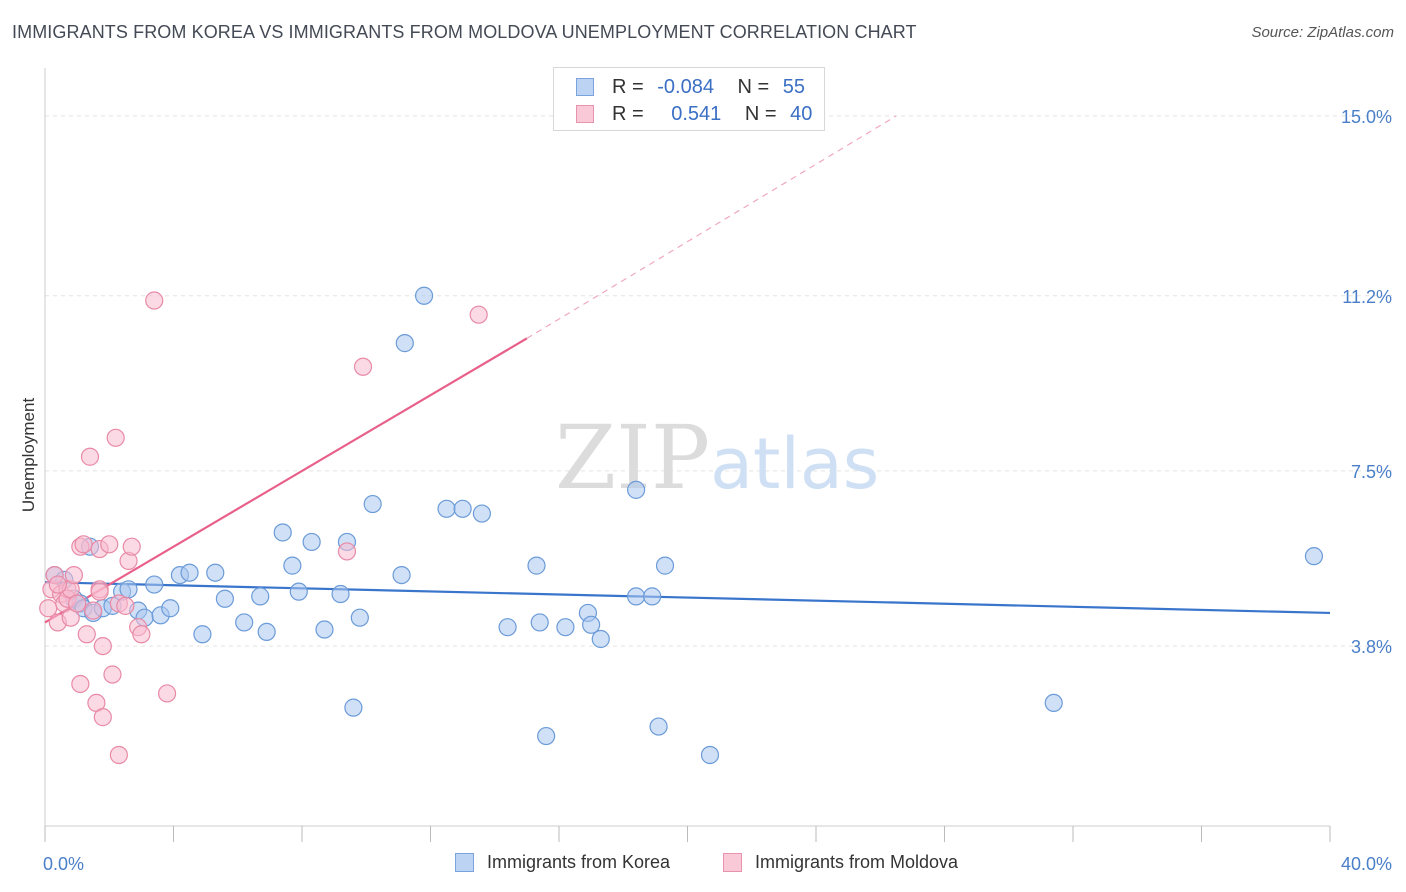  What do you see at coordinates (579, 862) in the screenshot?
I see `legend-label-korea: Immigrants from Korea` at bounding box center [579, 862].